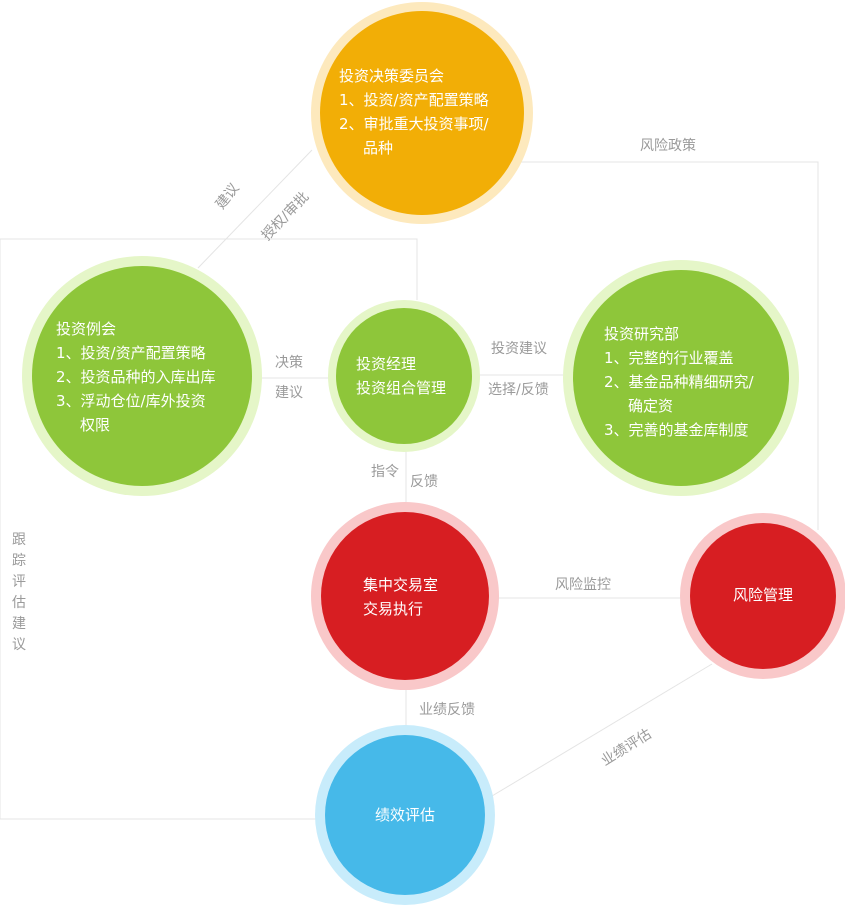 This screenshot has width=845, height=905. I want to click on edge-label-tracking: 跟踪评估建议, so click(19, 592).